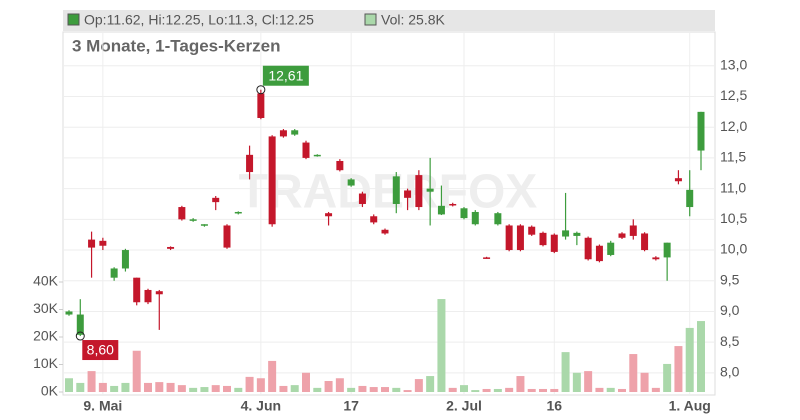  Describe the element at coordinates (50, 391) in the screenshot. I see `y2-tick-label: 0K` at that location.